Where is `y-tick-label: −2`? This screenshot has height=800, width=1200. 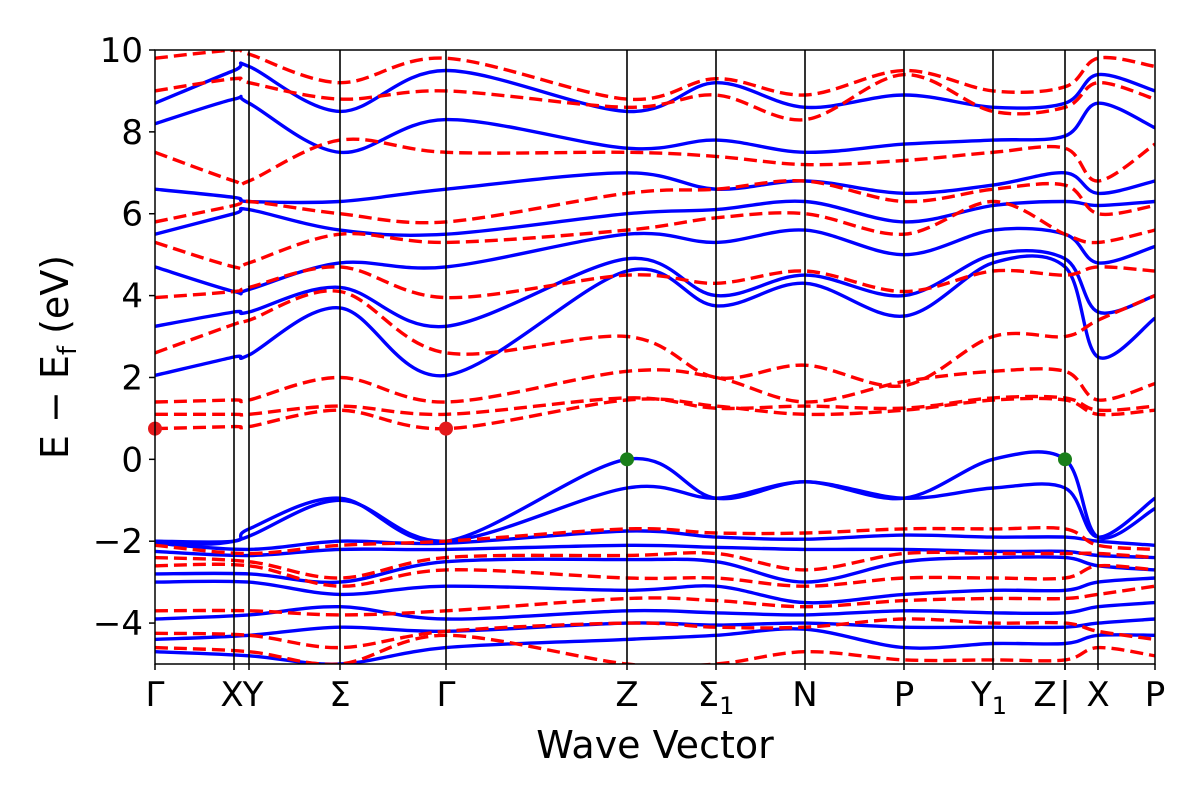 y-tick-label: −2 is located at coordinates (118, 542).